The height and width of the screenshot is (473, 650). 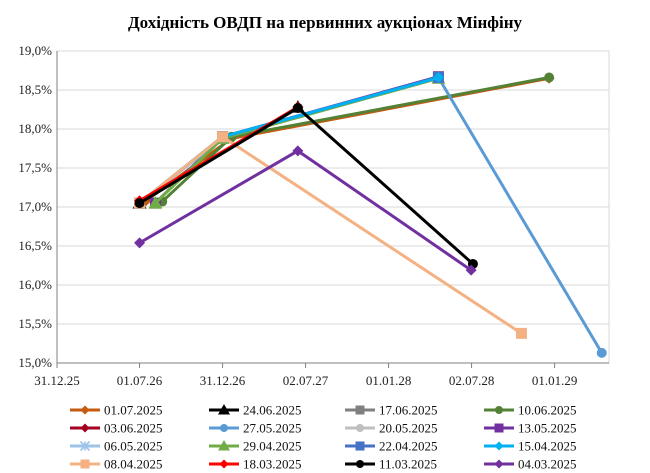 I want to click on legend-item: 20.05.2025, so click(x=391, y=428).